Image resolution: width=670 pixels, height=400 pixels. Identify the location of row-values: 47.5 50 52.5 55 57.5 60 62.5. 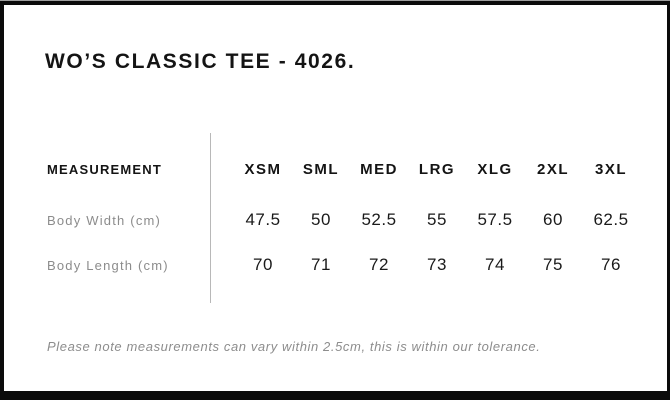
(425, 220).